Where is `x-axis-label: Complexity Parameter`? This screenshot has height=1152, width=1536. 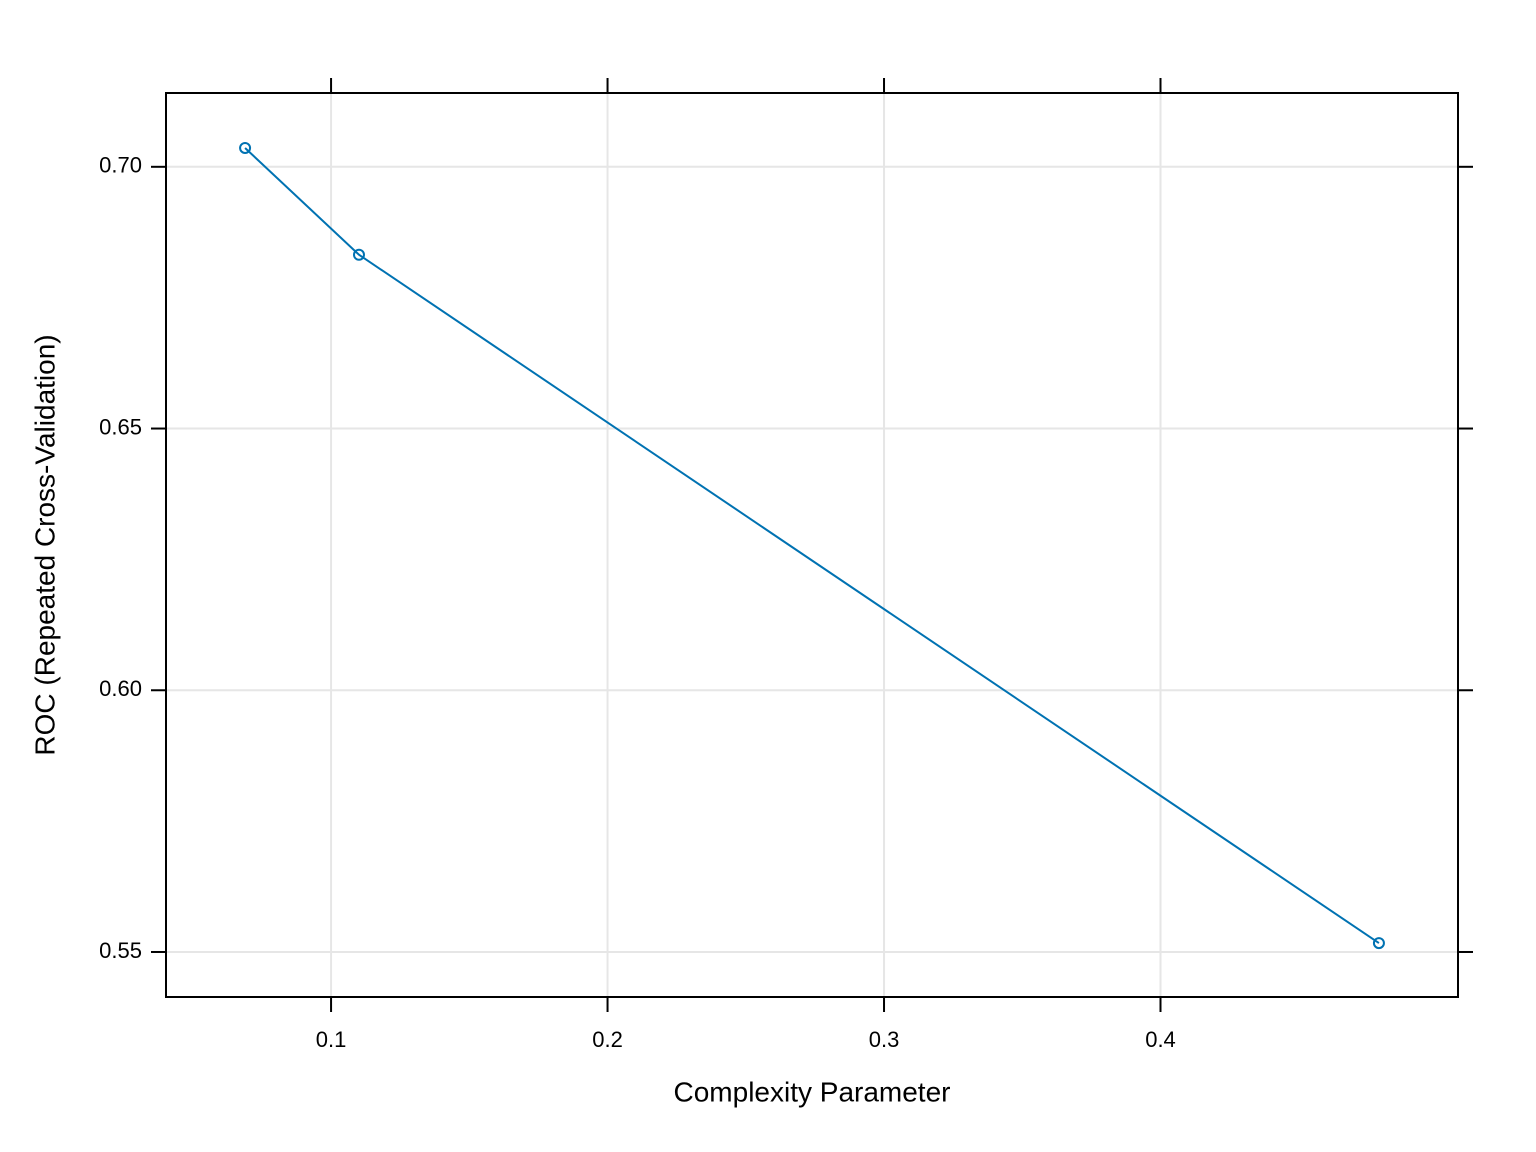
x-axis-label: Complexity Parameter is located at coordinates (812, 1091).